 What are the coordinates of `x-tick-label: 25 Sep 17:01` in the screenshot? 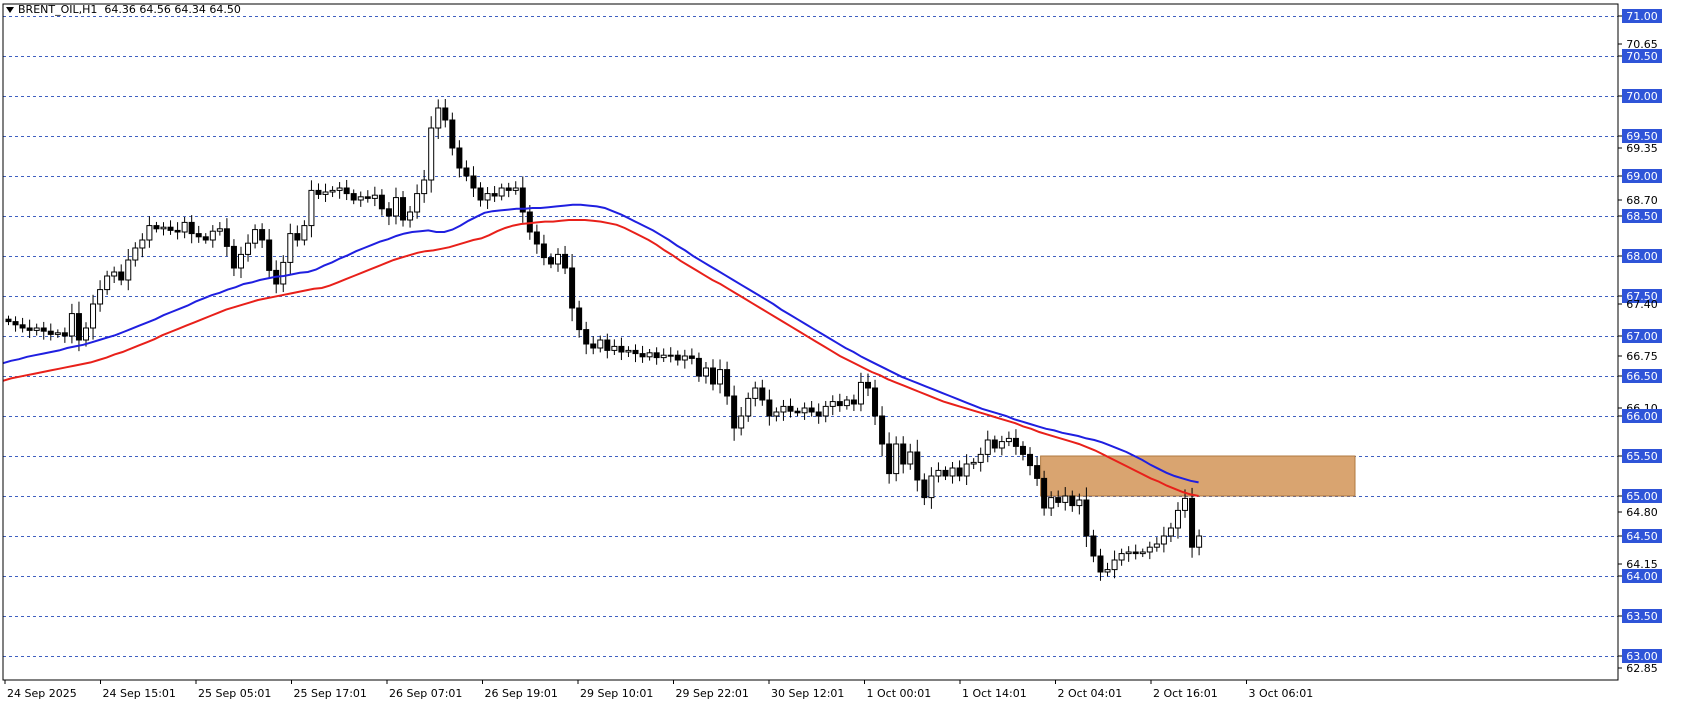 It's located at (330, 693).